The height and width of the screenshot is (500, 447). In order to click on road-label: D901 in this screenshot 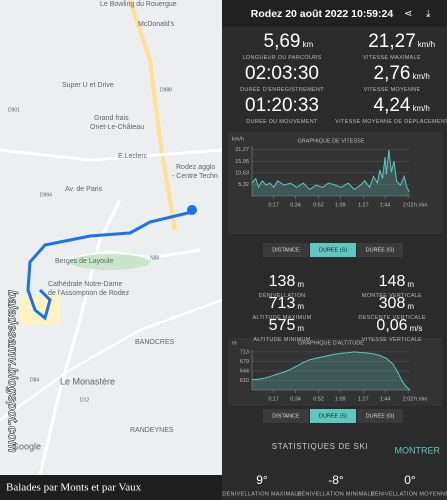, I will do `click(14, 110)`.